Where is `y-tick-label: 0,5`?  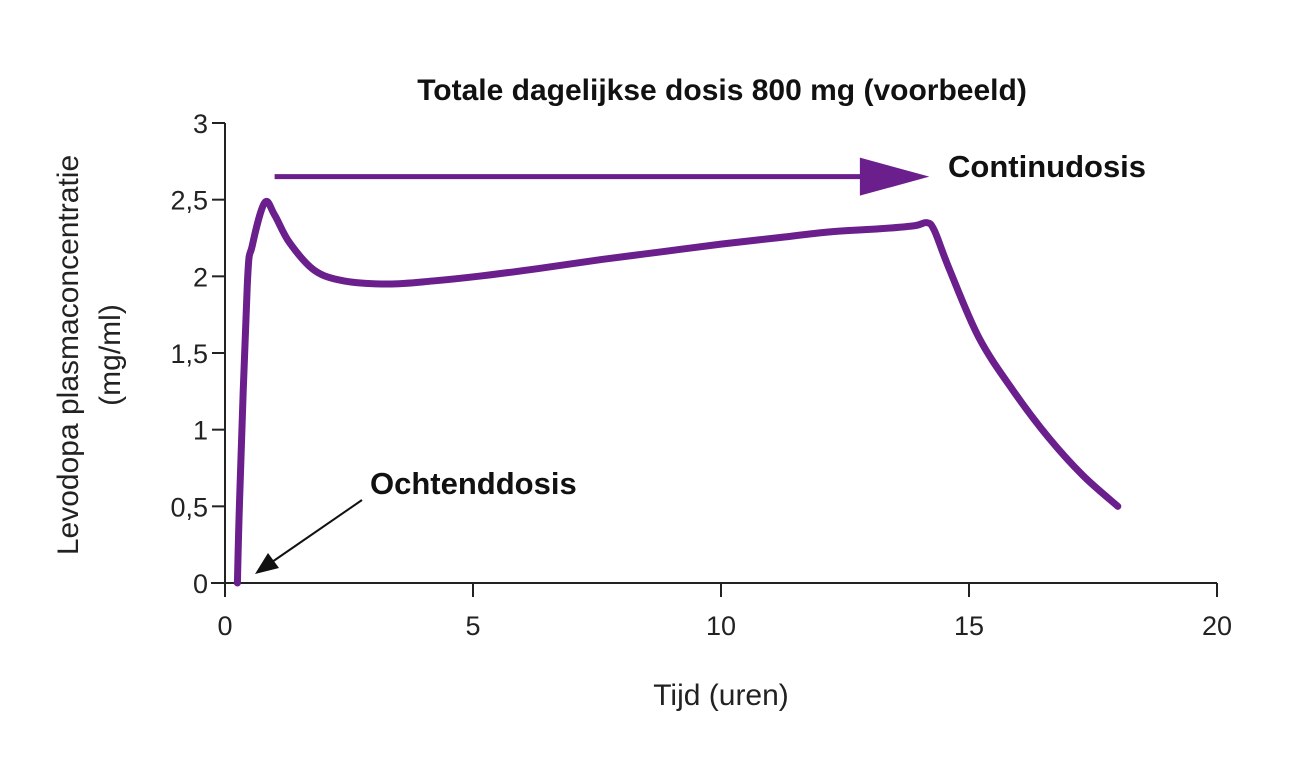 y-tick-label: 0,5 is located at coordinates (189, 507).